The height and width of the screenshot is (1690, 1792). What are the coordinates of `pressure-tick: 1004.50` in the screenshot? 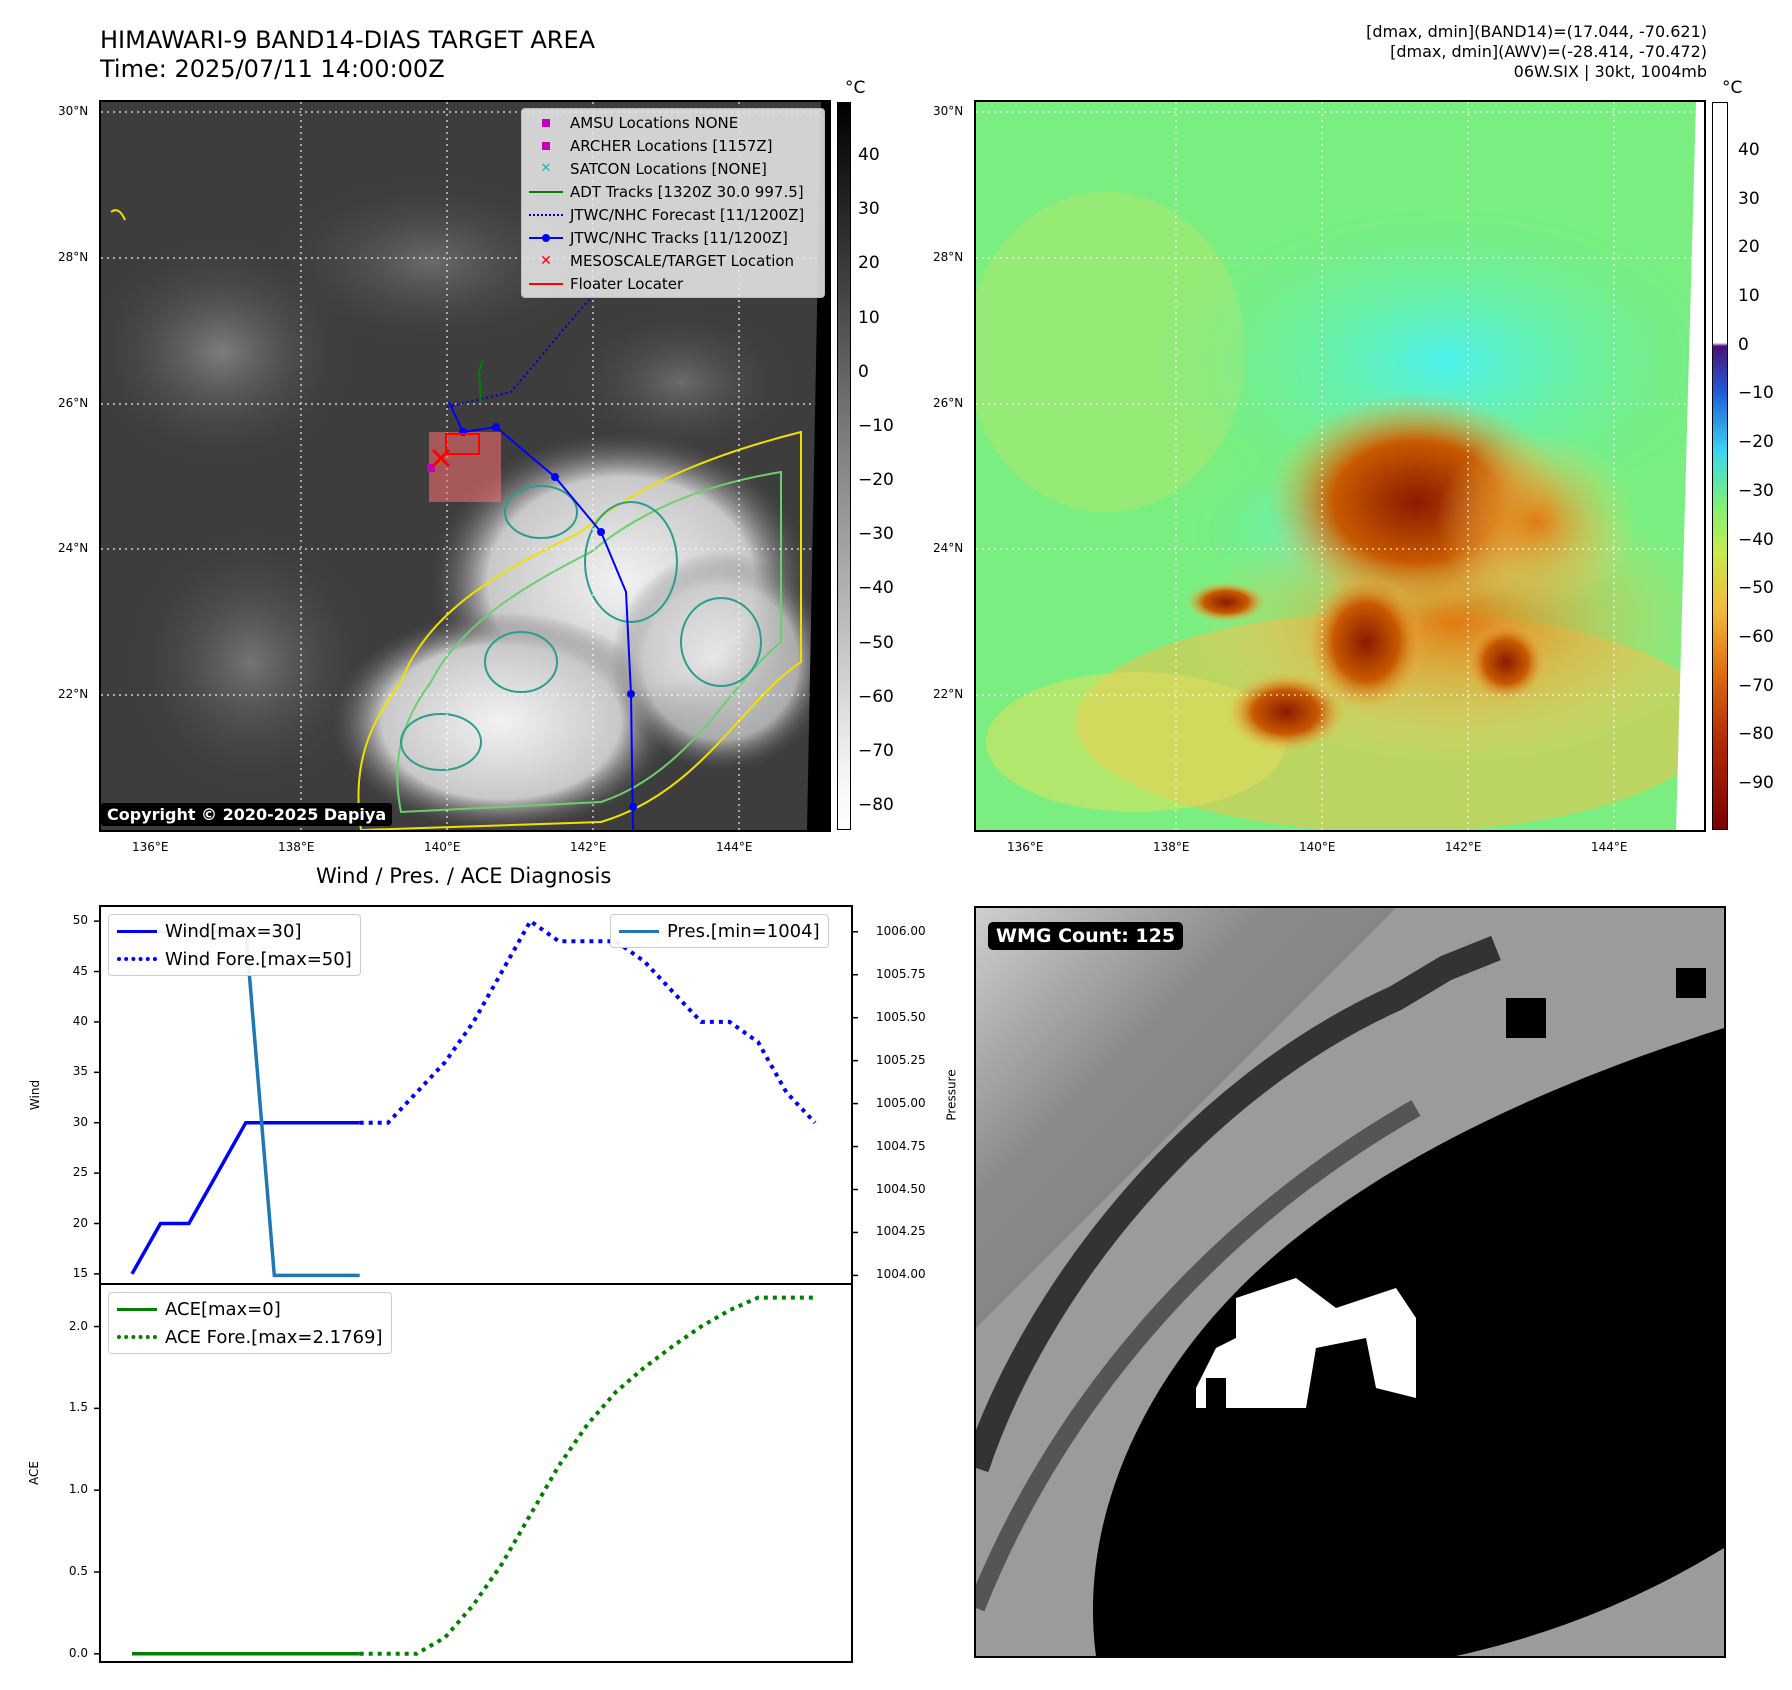 It's located at (901, 1188).